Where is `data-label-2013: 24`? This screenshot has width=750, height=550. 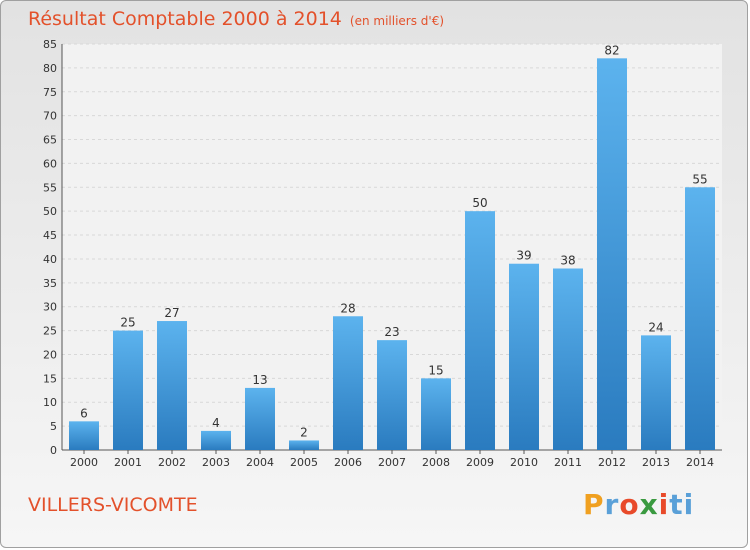
data-label-2013: 24 is located at coordinates (655, 327).